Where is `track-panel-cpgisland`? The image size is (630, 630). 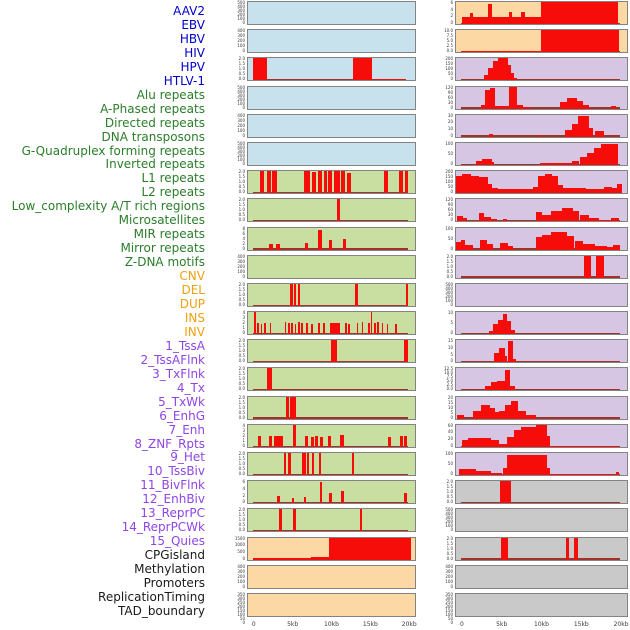
track-panel-cpgisland is located at coordinates (541, 492).